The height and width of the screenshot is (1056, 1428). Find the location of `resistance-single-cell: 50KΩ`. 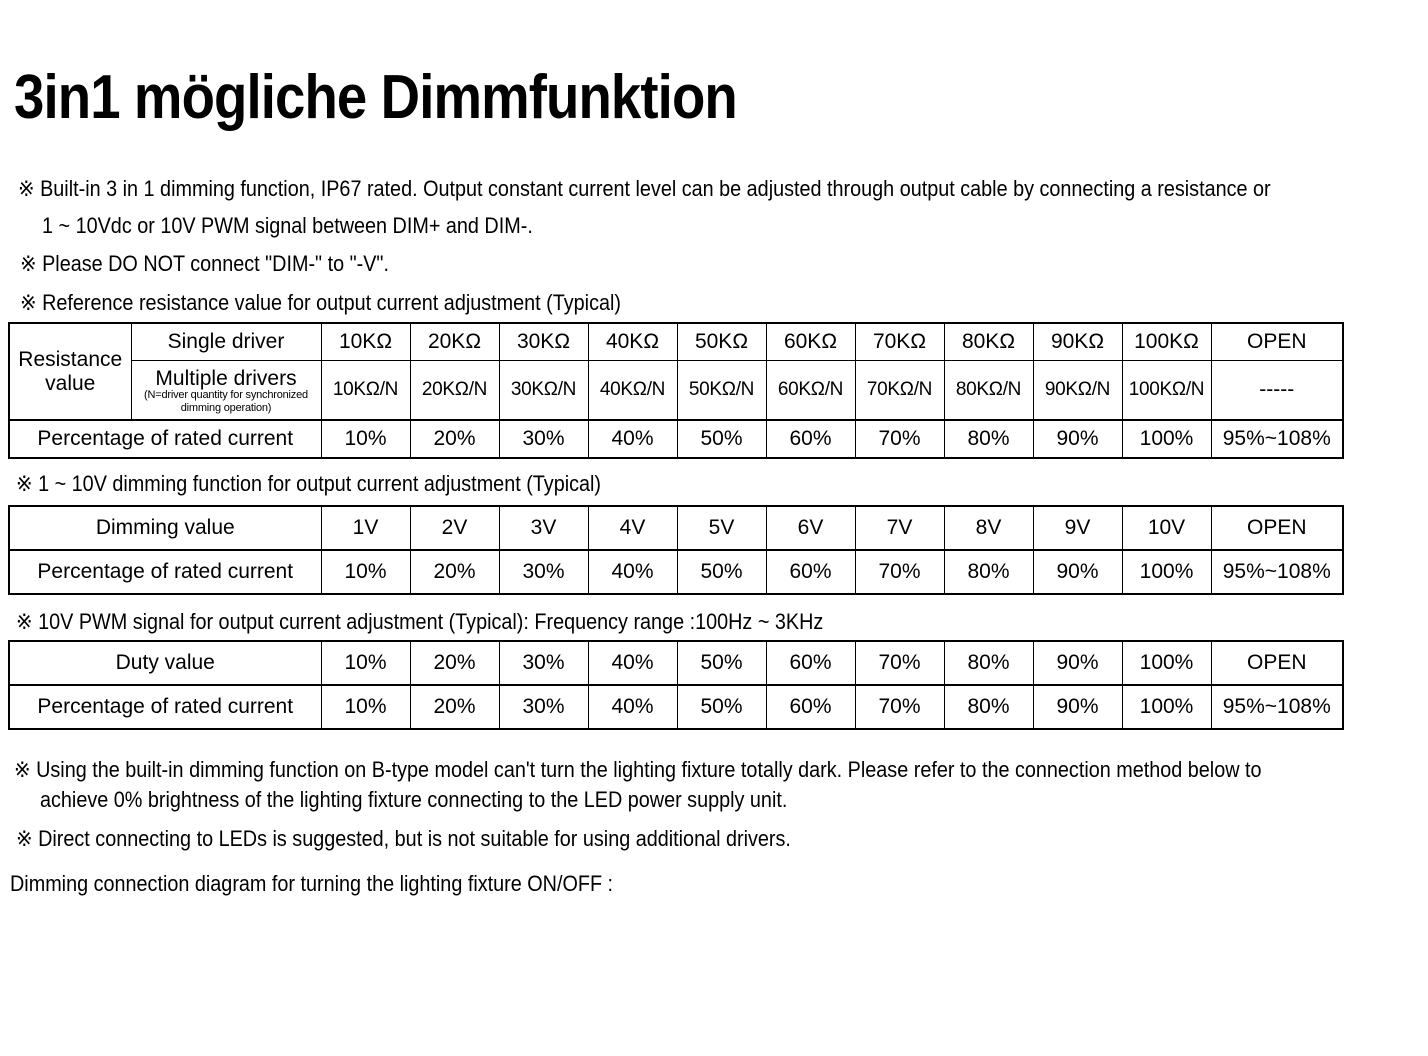

resistance-single-cell: 50KΩ is located at coordinates (721, 341).